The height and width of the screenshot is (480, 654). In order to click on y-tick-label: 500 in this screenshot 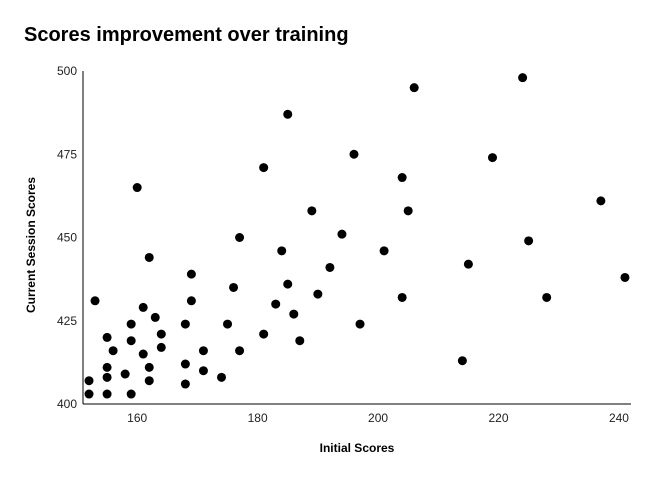, I will do `click(67, 71)`.